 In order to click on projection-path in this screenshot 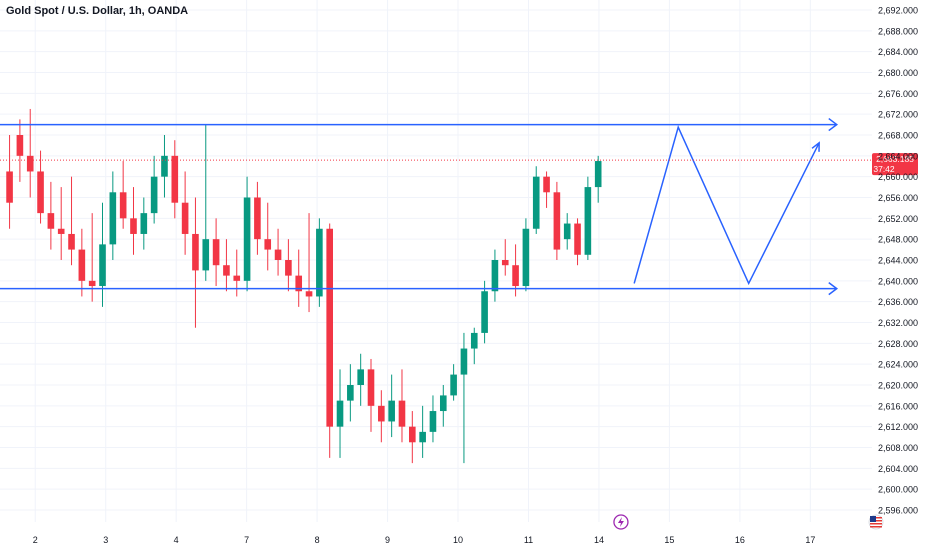, I will do `click(726, 205)`.